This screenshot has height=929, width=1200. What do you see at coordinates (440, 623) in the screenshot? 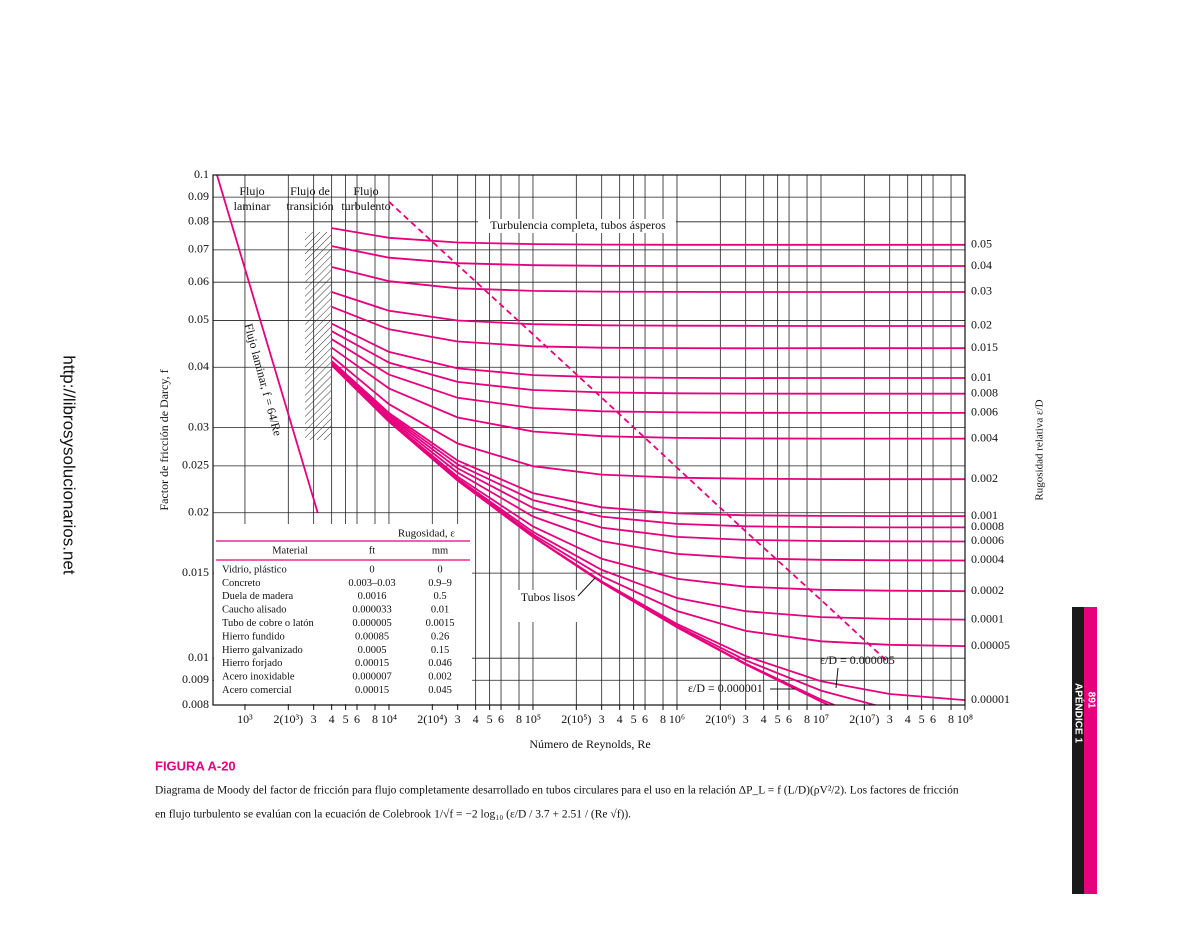
I see `table-cell: 0.0015` at bounding box center [440, 623].